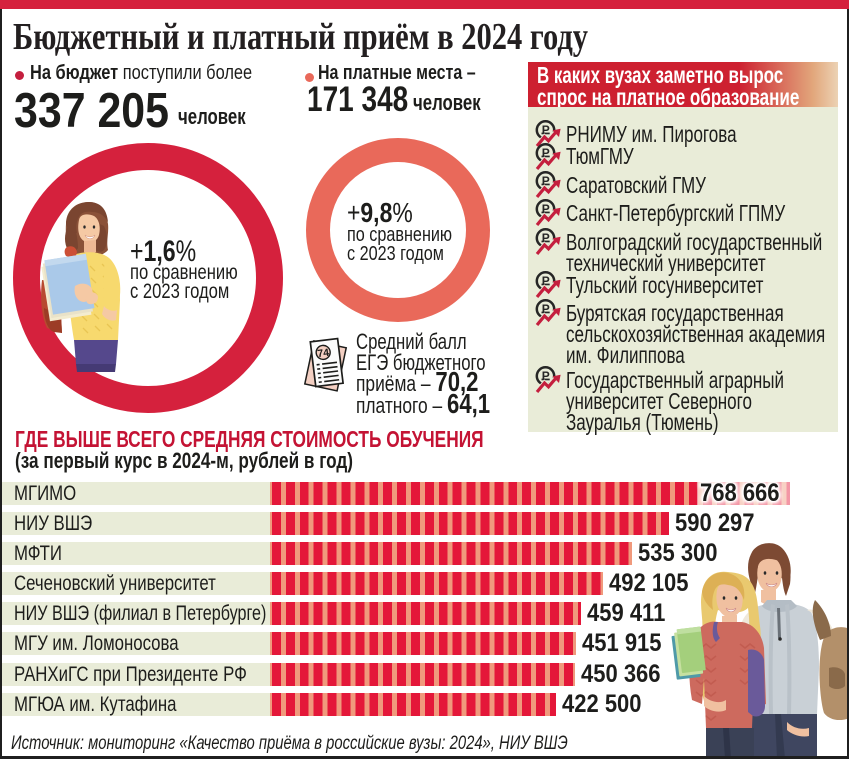 The height and width of the screenshot is (759, 849). What do you see at coordinates (323, 353) in the screenshot?
I see `svg-text: 74` at bounding box center [323, 353].